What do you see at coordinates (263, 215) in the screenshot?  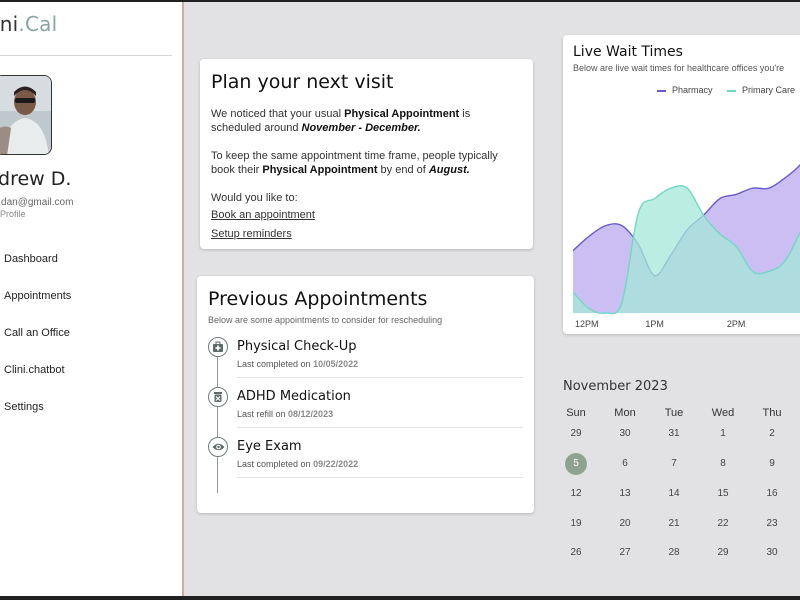 I see `book-appointment-link: Book an appointment` at bounding box center [263, 215].